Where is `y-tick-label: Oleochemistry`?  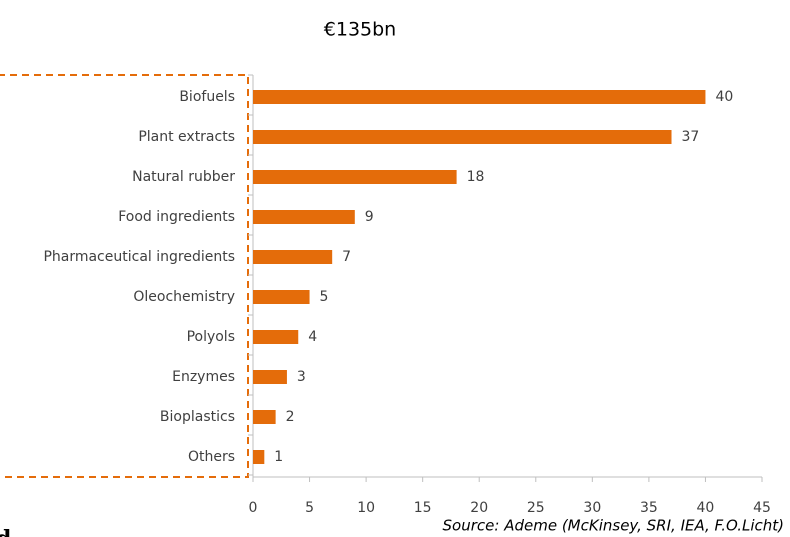
y-tick-label: Oleochemistry is located at coordinates (184, 297).